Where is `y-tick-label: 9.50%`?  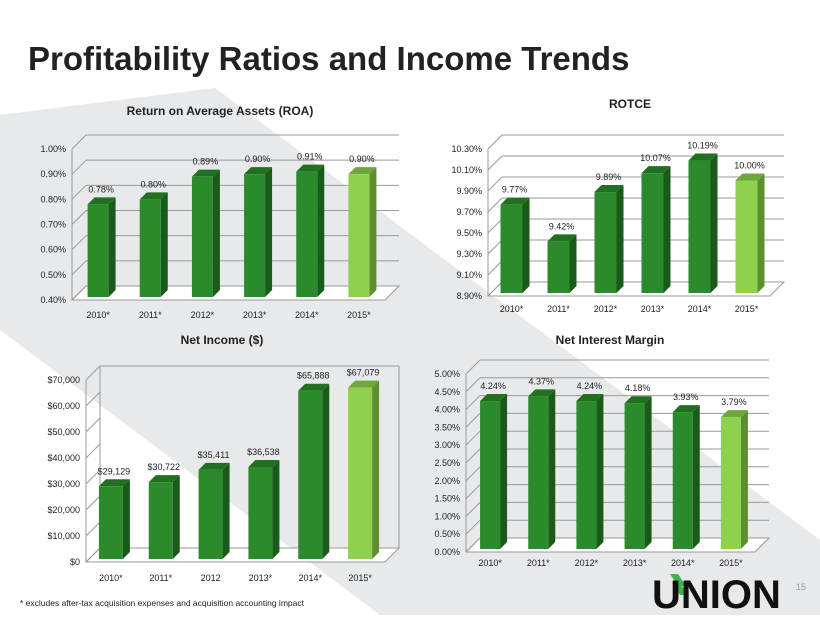 y-tick-label: 9.50% is located at coordinates (469, 233).